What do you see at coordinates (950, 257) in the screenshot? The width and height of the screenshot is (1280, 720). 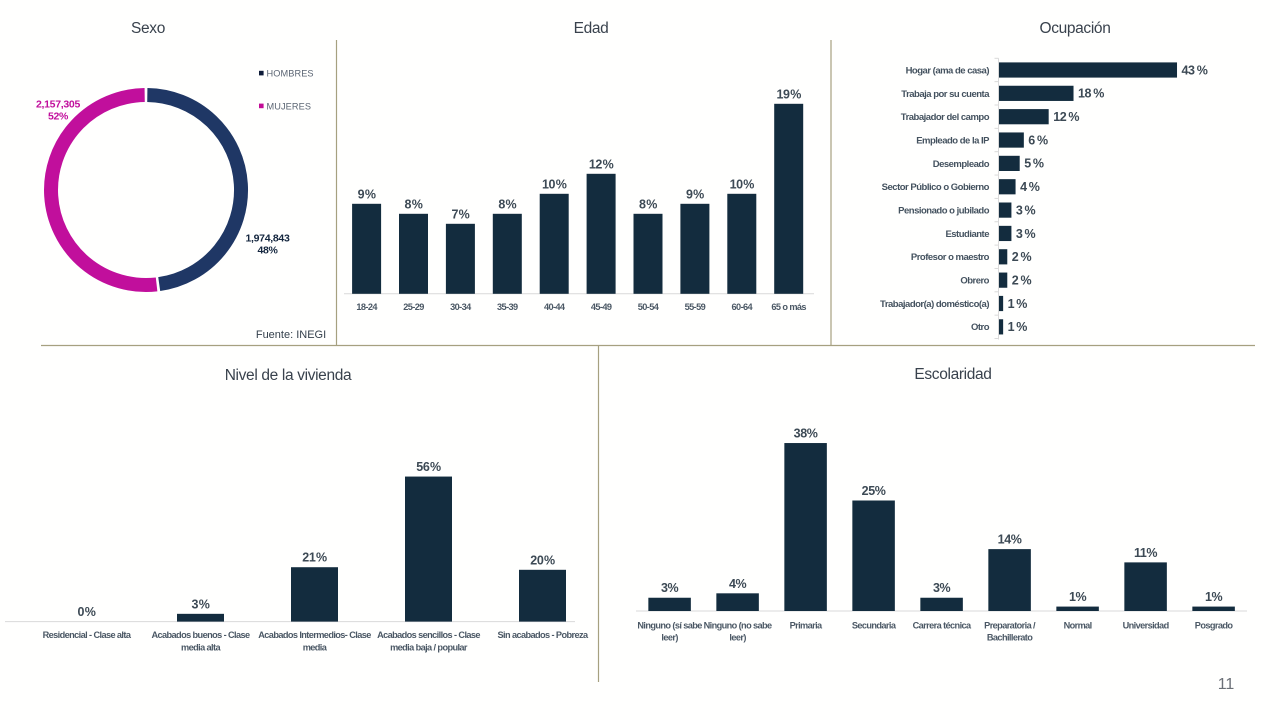 I see `svg-text: Profesor o maestro` at bounding box center [950, 257].